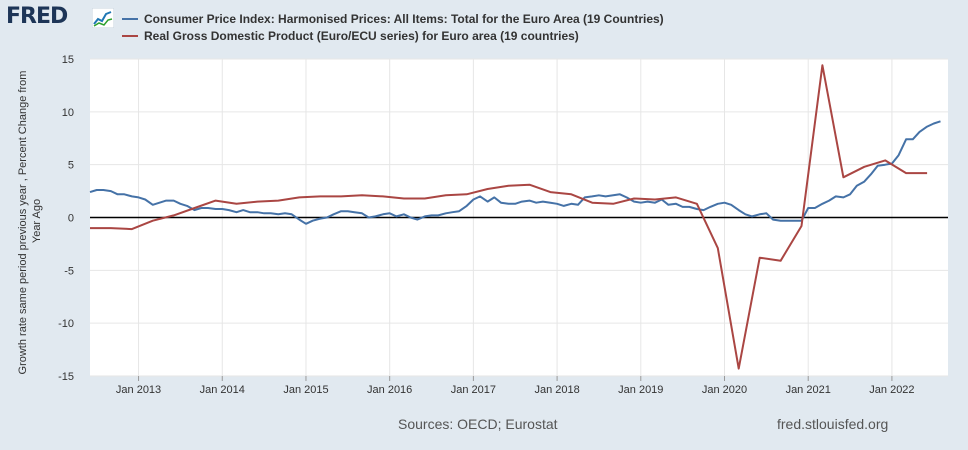 Image resolution: width=968 pixels, height=450 pixels. What do you see at coordinates (833, 424) in the screenshot?
I see `site-link: fred.stlouisfed.org` at bounding box center [833, 424].